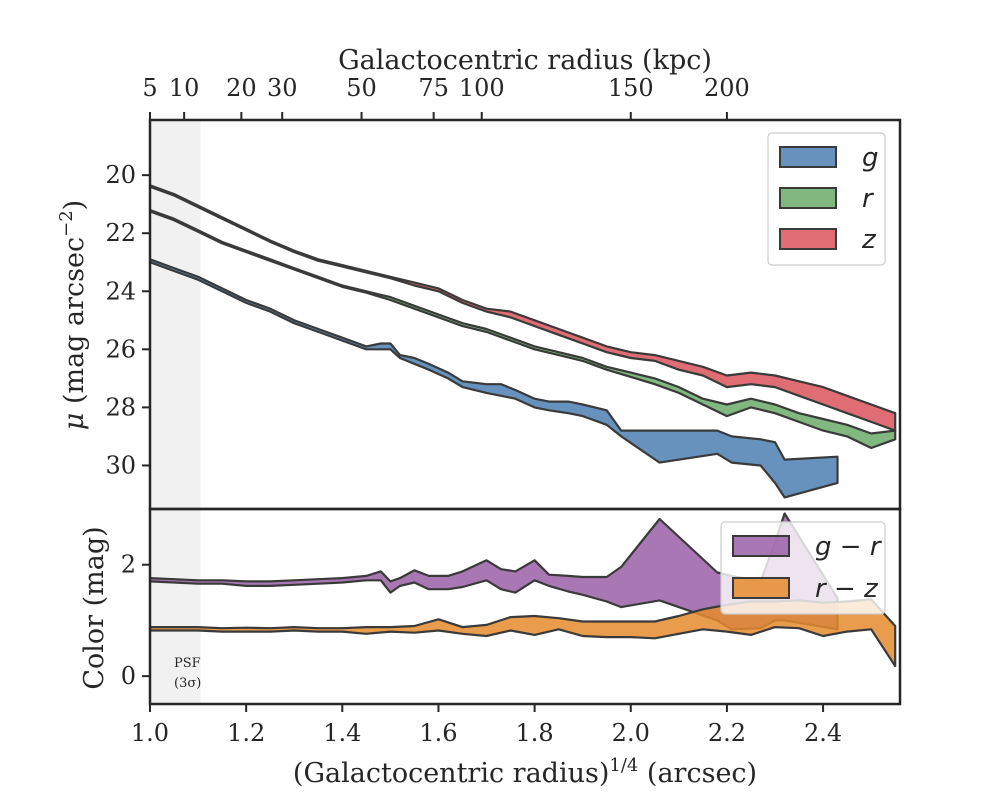 The height and width of the screenshot is (800, 1000). What do you see at coordinates (135, 620) in the screenshot?
I see `bottom-y-axis: 02` at bounding box center [135, 620].